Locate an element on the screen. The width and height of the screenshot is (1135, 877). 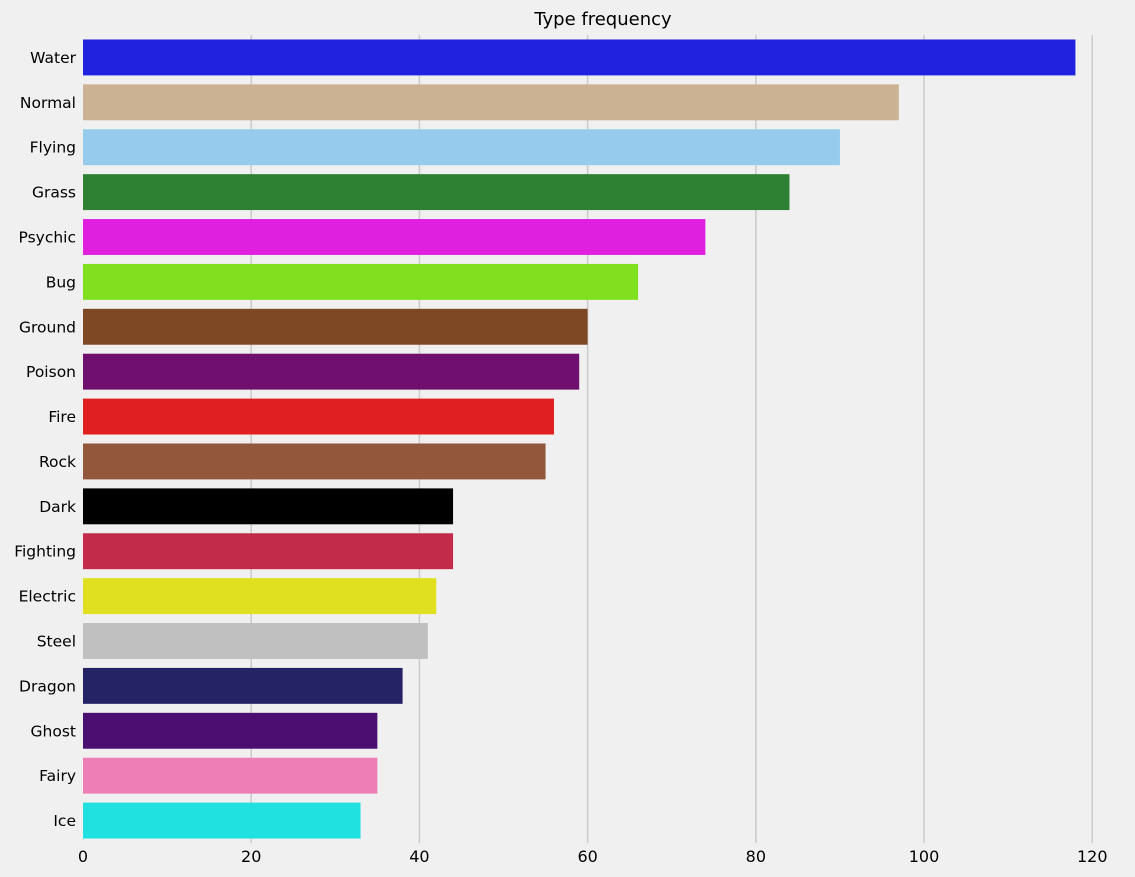
y-tick-label: Normal is located at coordinates (48, 103).